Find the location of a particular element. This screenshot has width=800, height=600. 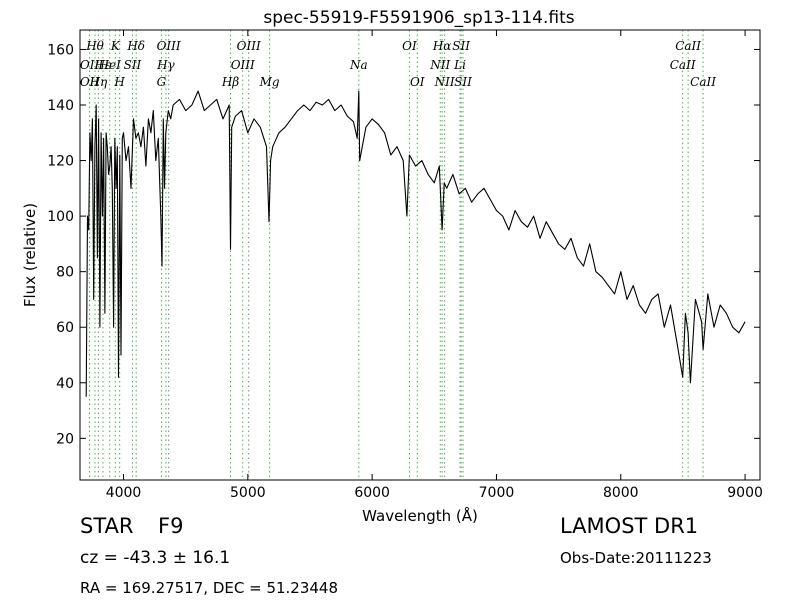

spectral-line-label: Hα is located at coordinates (442, 46).